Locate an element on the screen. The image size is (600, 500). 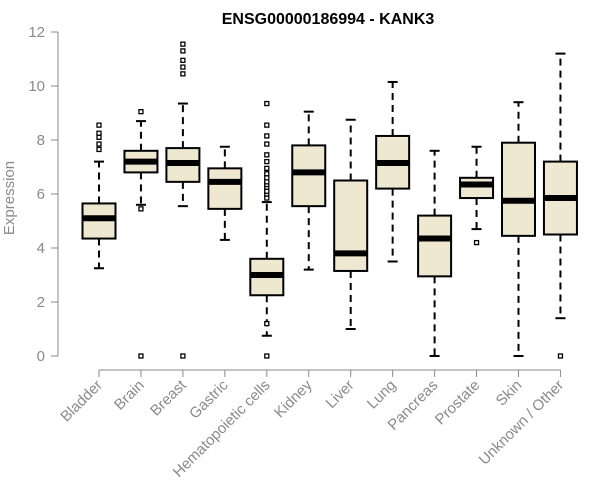
box-gastric is located at coordinates (225, 193).